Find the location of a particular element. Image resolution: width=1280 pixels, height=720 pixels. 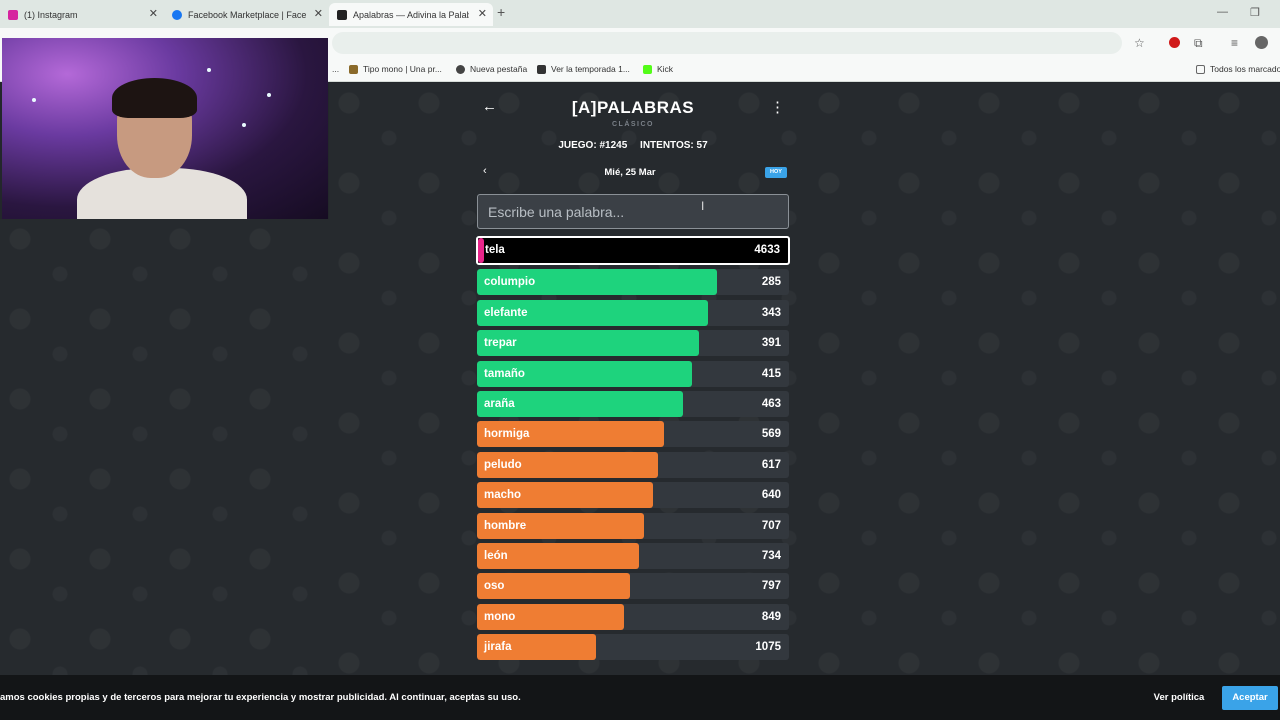

text-cursor-icon: I is located at coordinates (703, 206).